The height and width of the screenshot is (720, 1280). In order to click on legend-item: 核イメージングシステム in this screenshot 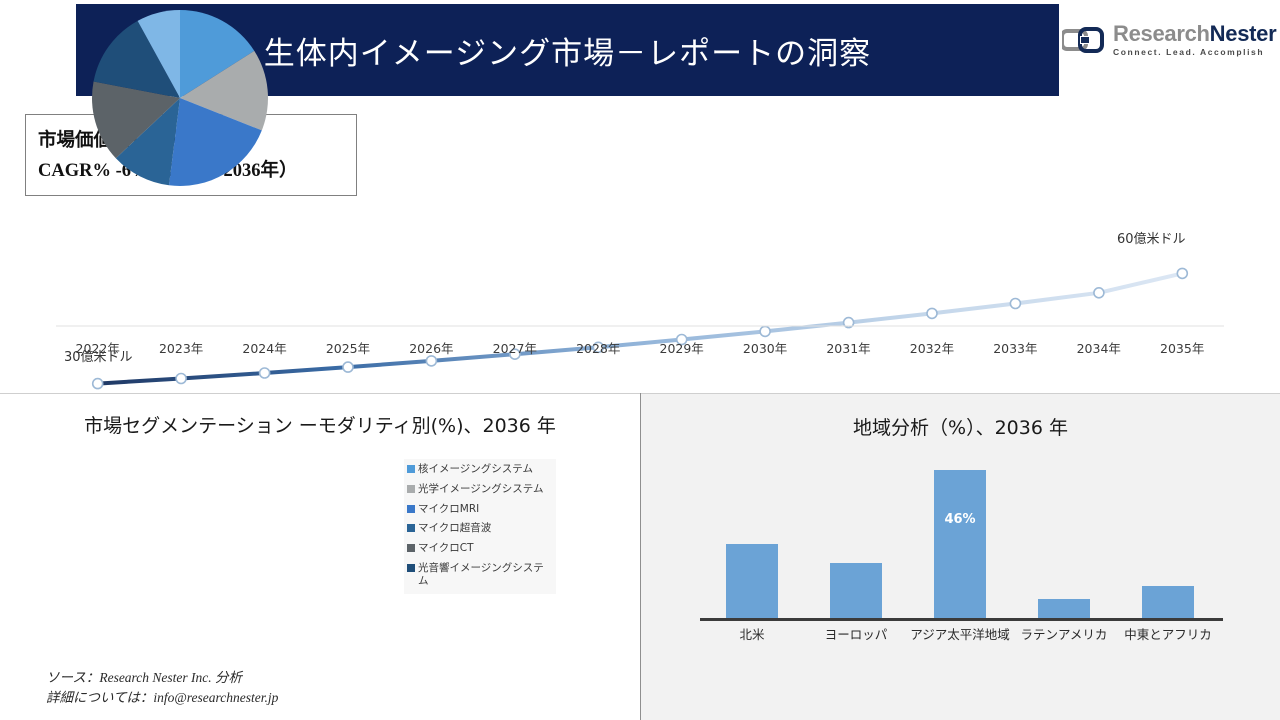, I will do `click(480, 469)`.